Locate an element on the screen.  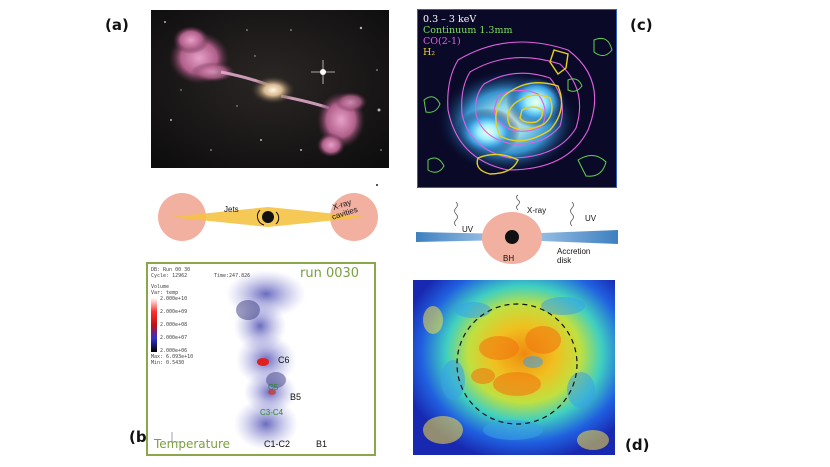
accretion-line2: disk is located at coordinates (564, 260).